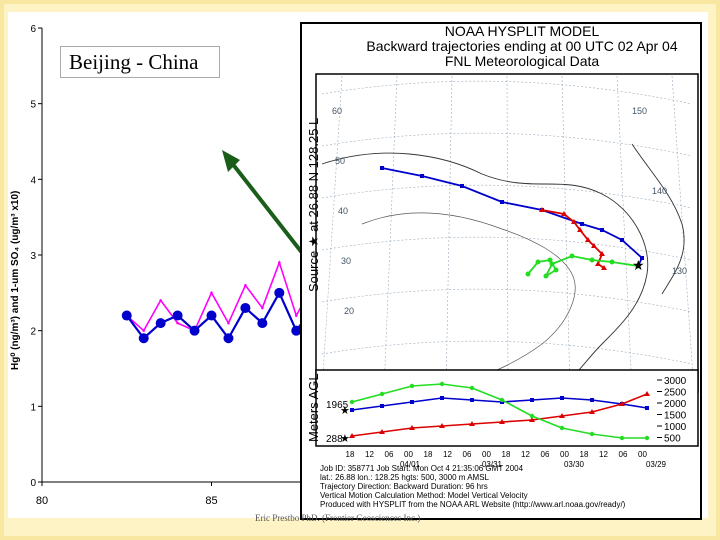 The height and width of the screenshot is (540, 720). What do you see at coordinates (334, 439) in the screenshot?
I see `start-height-label: 288` at bounding box center [334, 439].